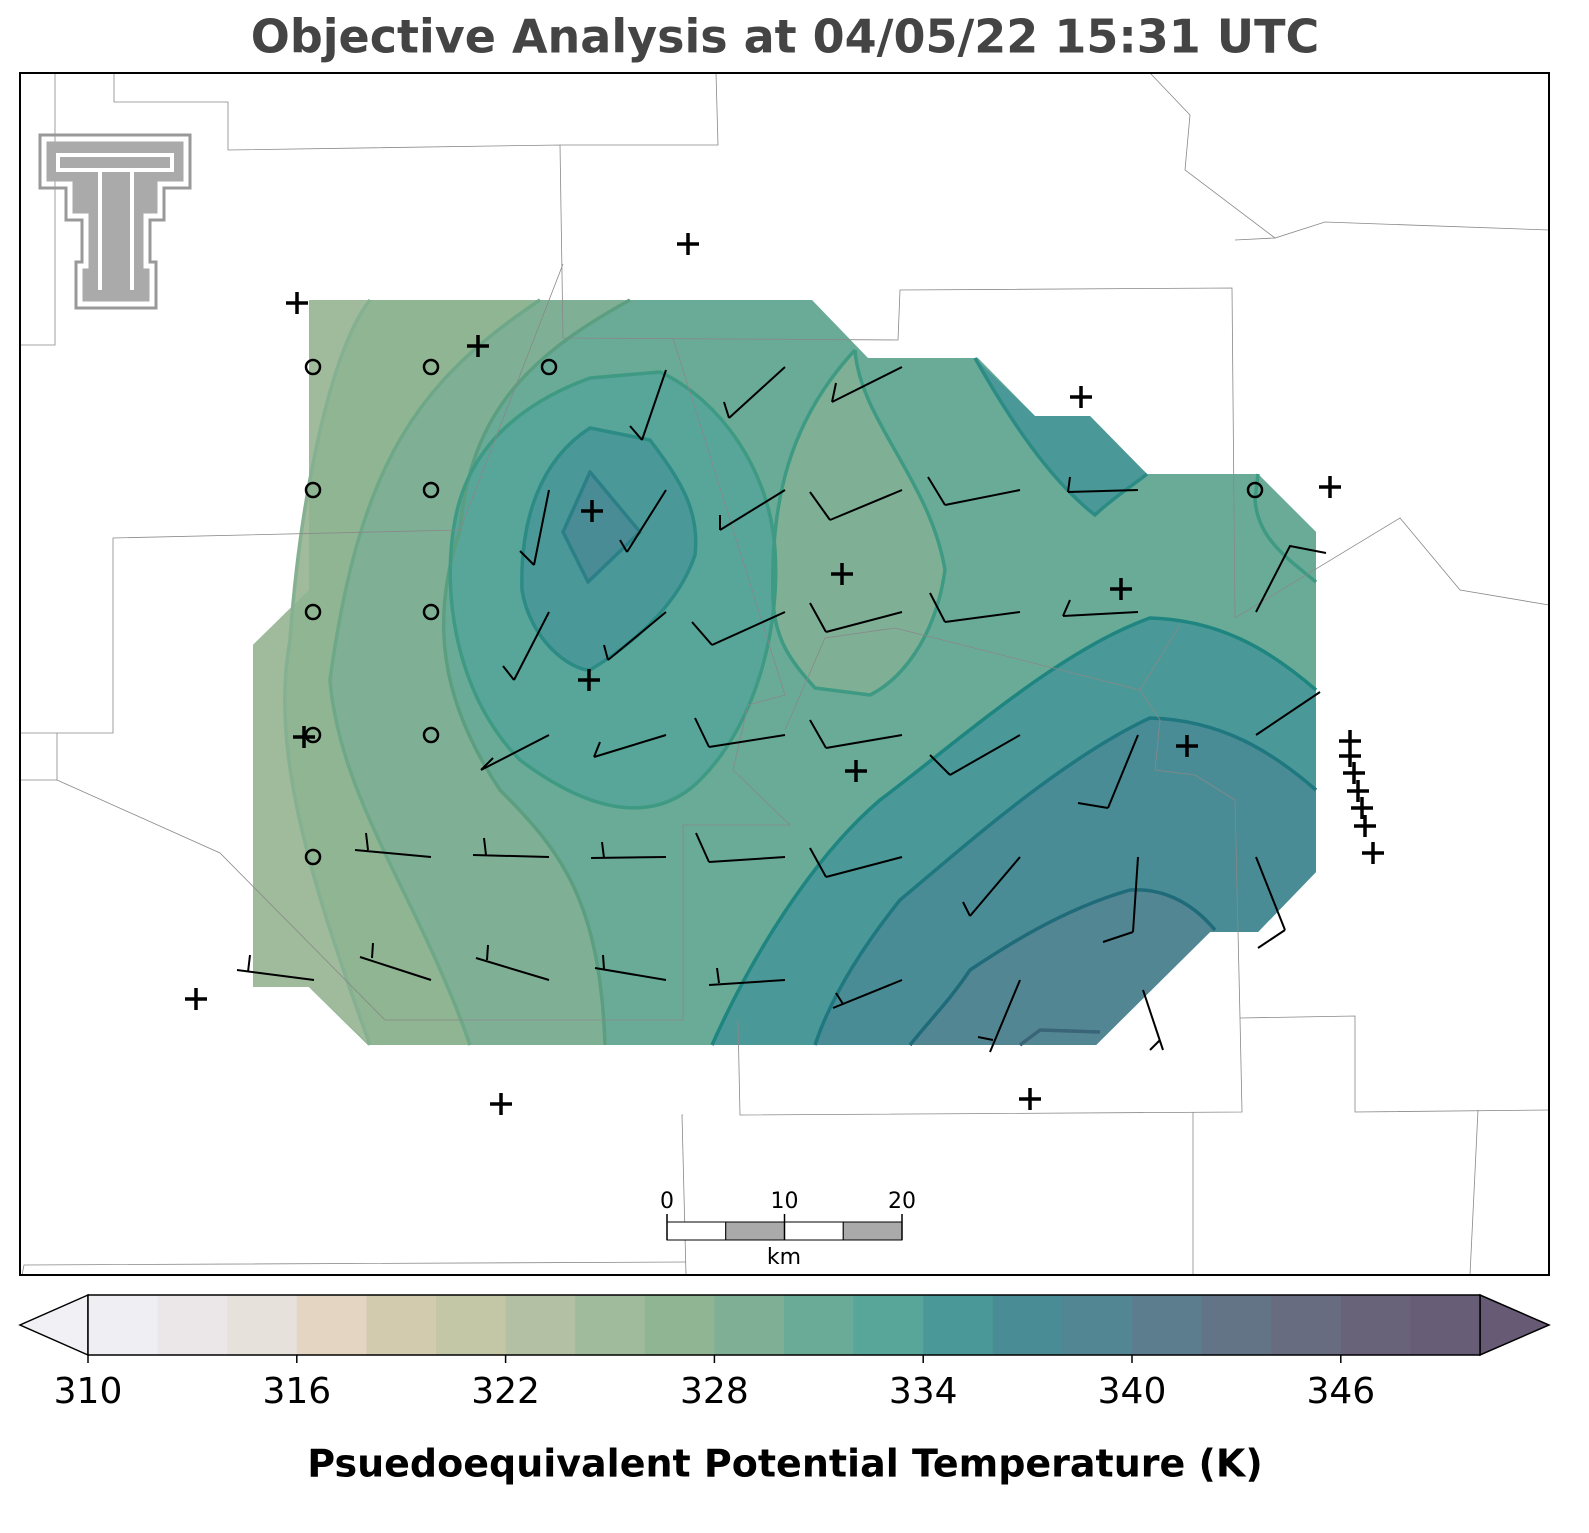 Image resolution: width=1589 pixels, height=1533 pixels. I want to click on colorbar-extend-high, so click(1515, 1325).